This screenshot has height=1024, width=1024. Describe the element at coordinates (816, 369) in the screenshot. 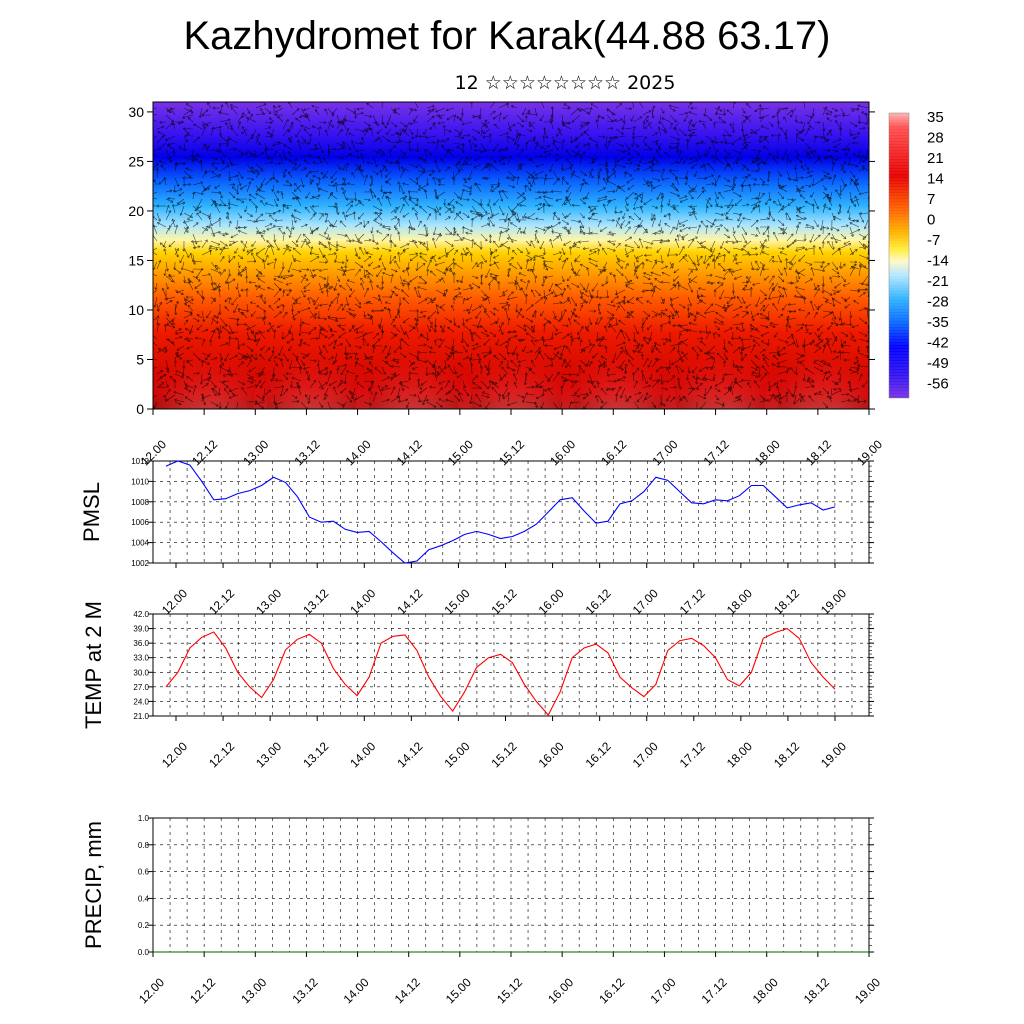

I see `hotspot` at that location.